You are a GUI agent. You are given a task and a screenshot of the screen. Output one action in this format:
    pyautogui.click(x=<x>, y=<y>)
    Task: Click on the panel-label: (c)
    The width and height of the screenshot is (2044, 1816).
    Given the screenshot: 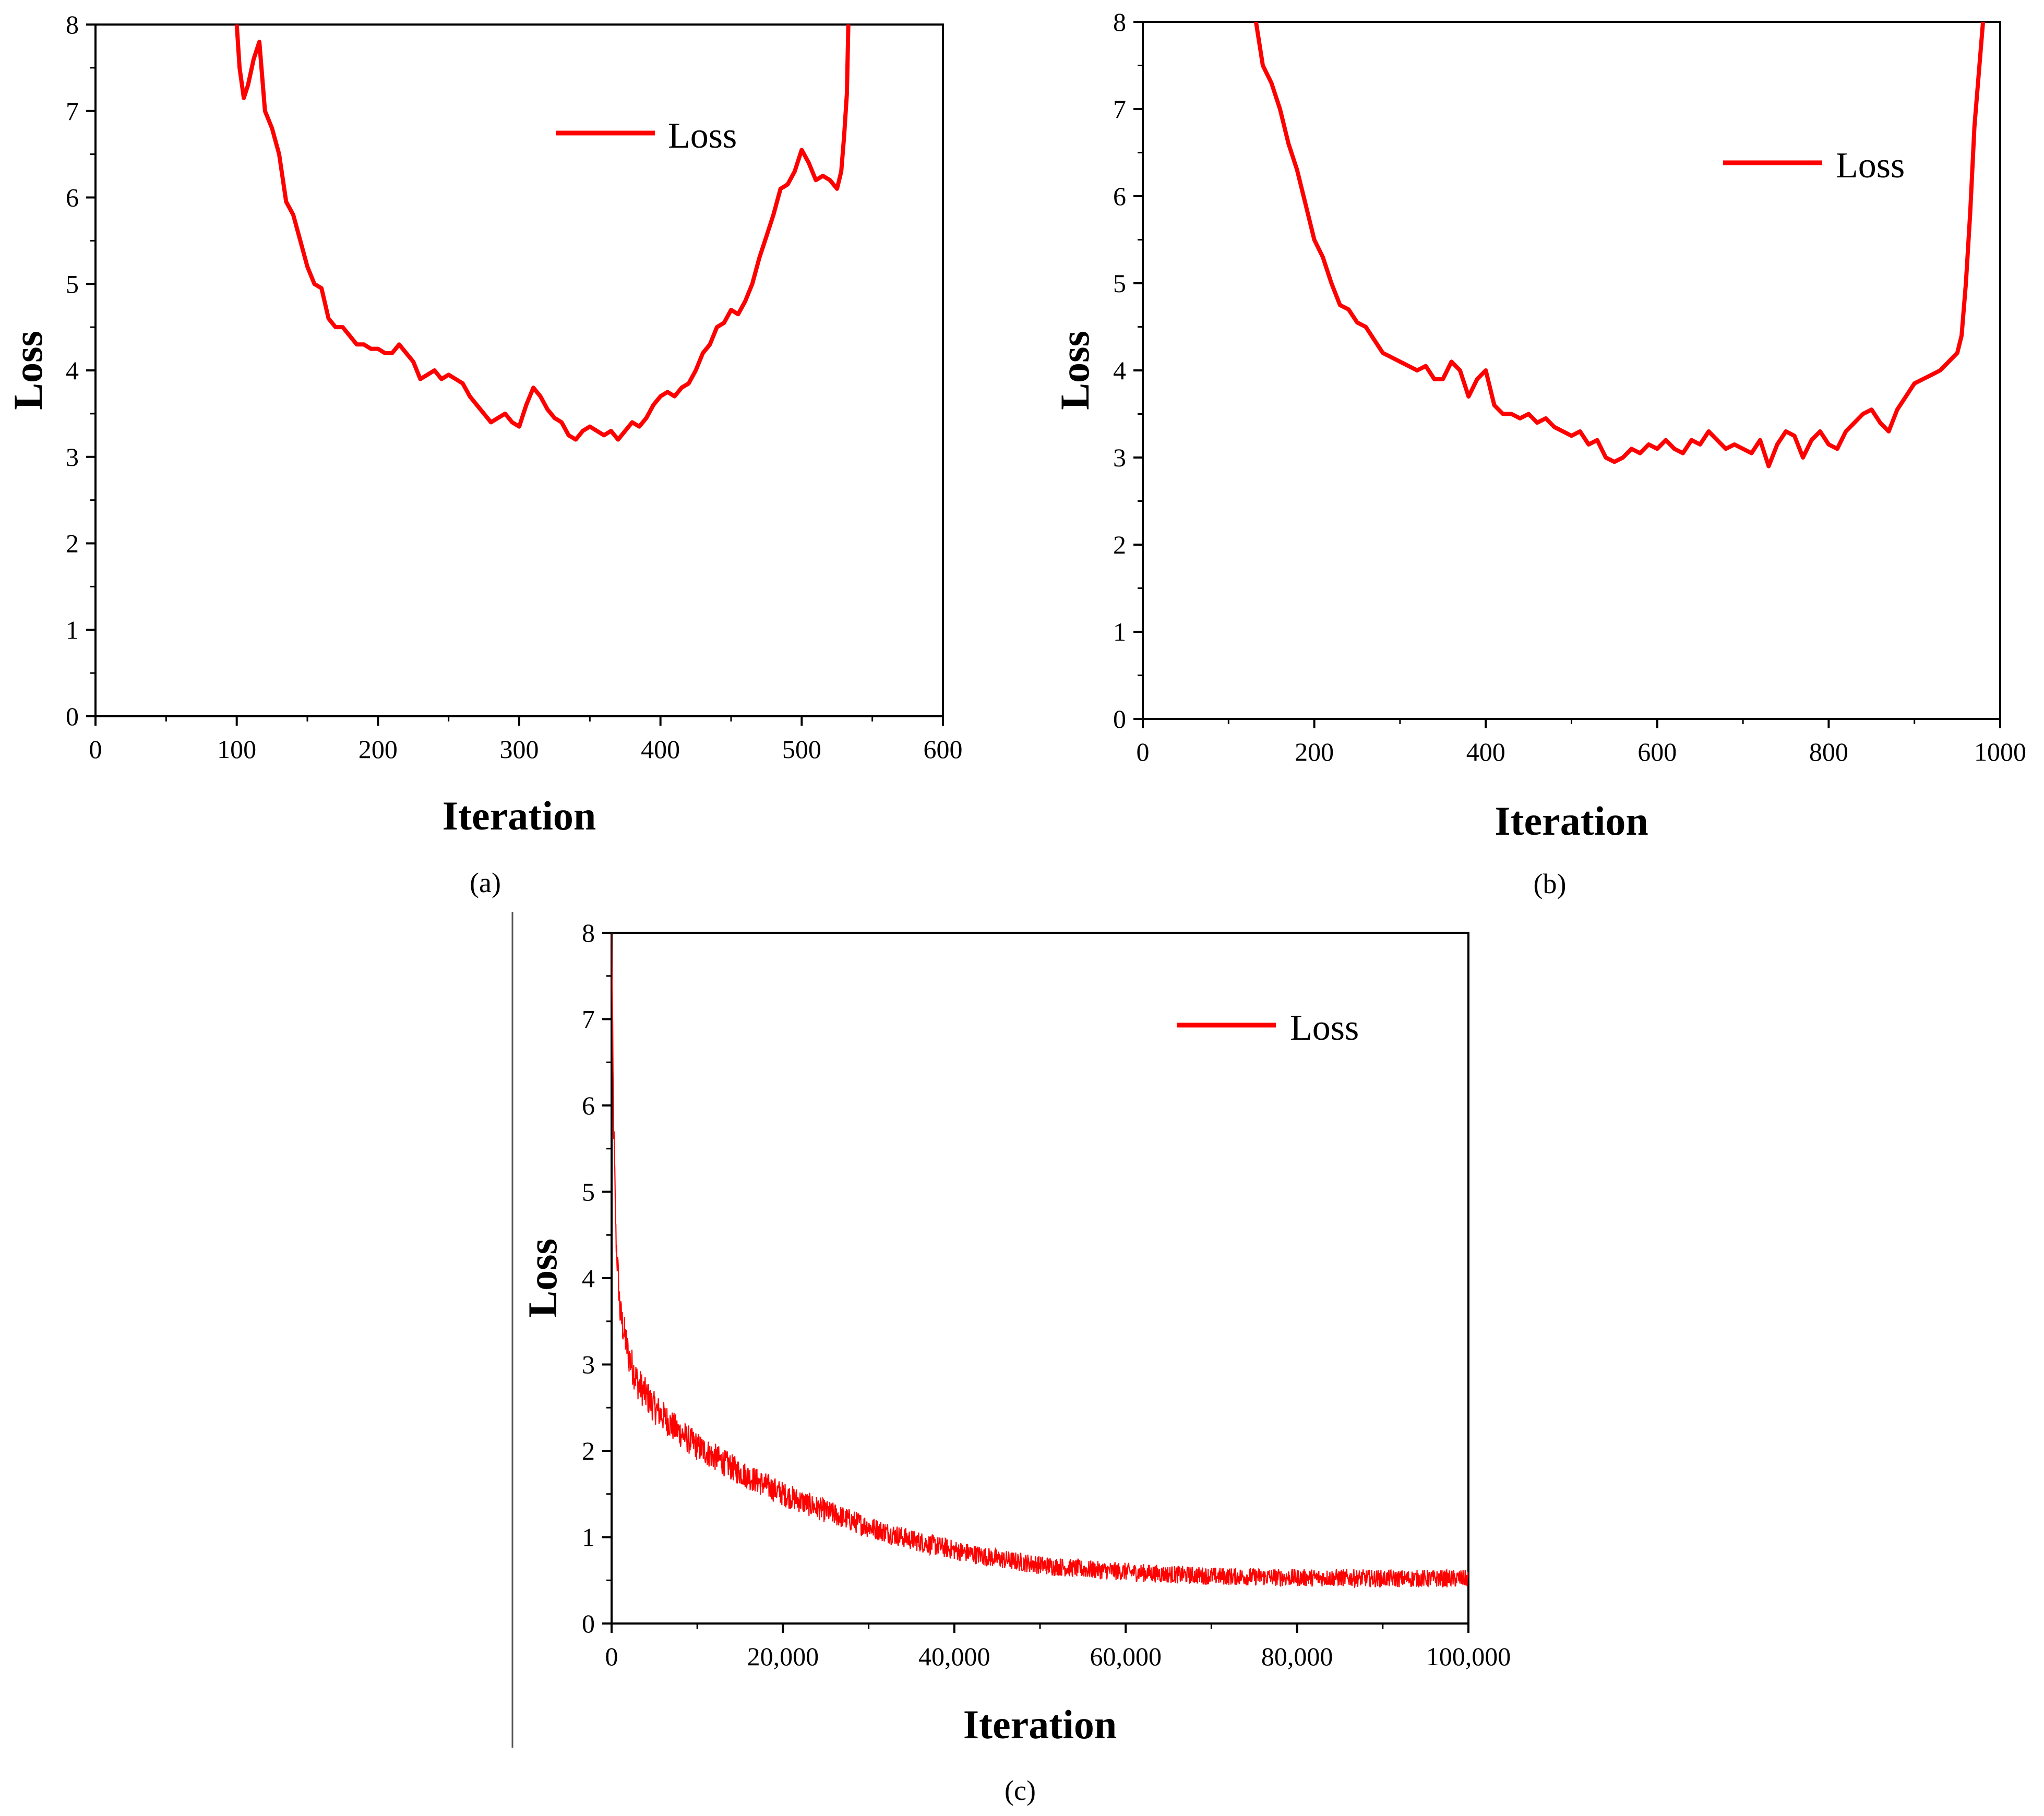 What is the action you would take?
    pyautogui.click(x=1020, y=1790)
    